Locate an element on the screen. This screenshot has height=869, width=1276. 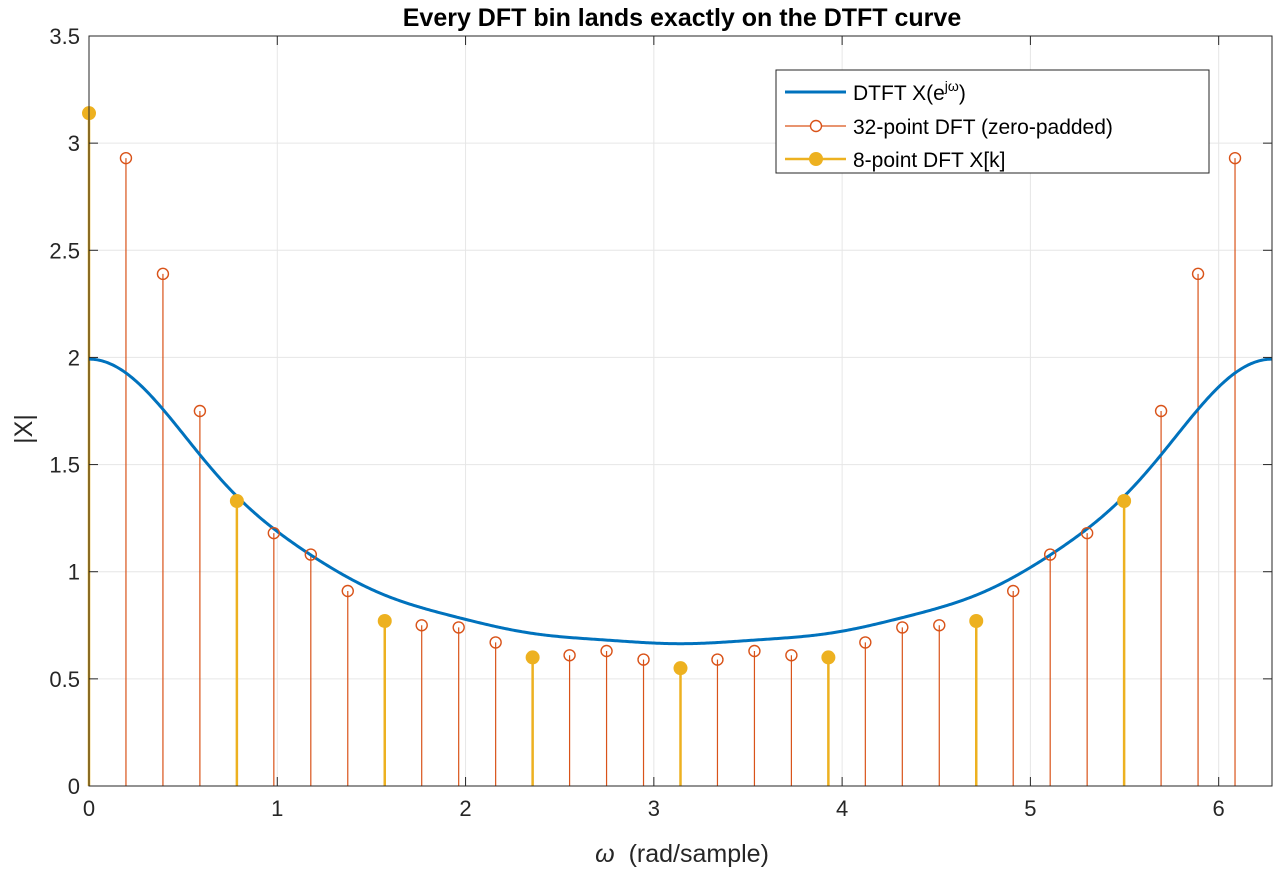
y-tick-label: 1 is located at coordinates (74, 572).